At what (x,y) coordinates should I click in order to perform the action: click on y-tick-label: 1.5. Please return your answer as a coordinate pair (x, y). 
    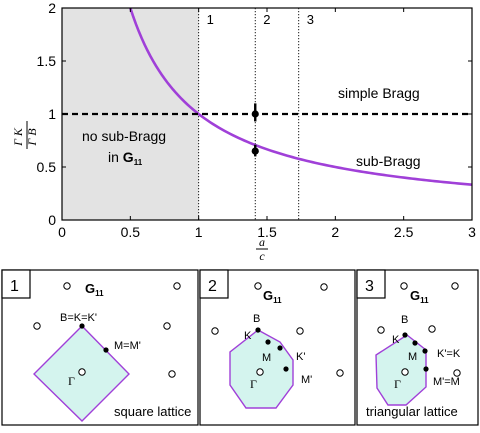
    Looking at the image, I should click on (47, 61).